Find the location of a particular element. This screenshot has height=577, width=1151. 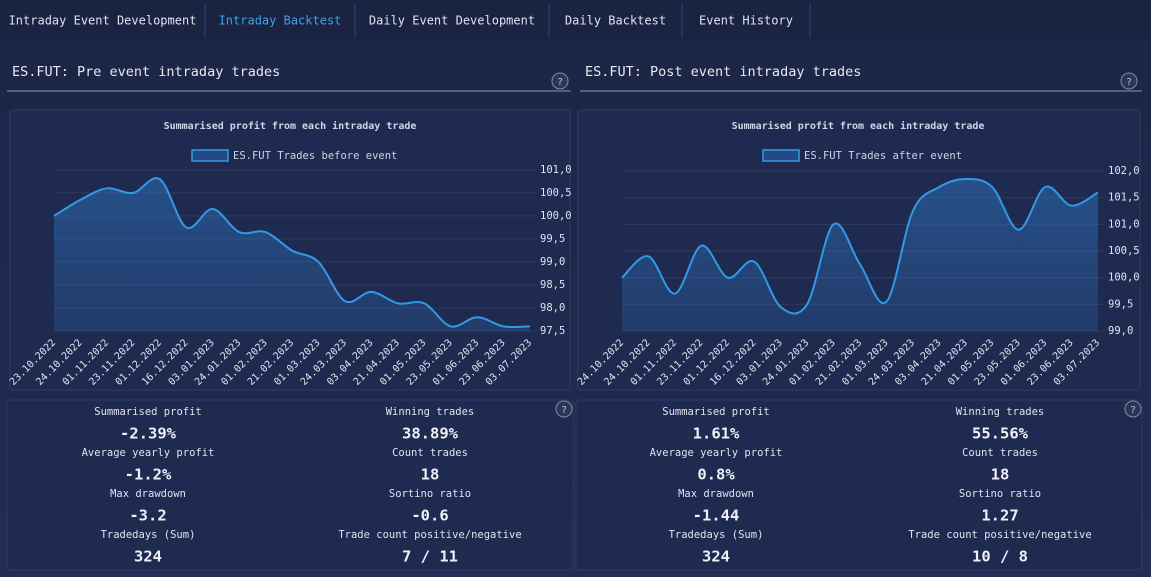

stat-value: -1.2% is located at coordinates (148, 475).